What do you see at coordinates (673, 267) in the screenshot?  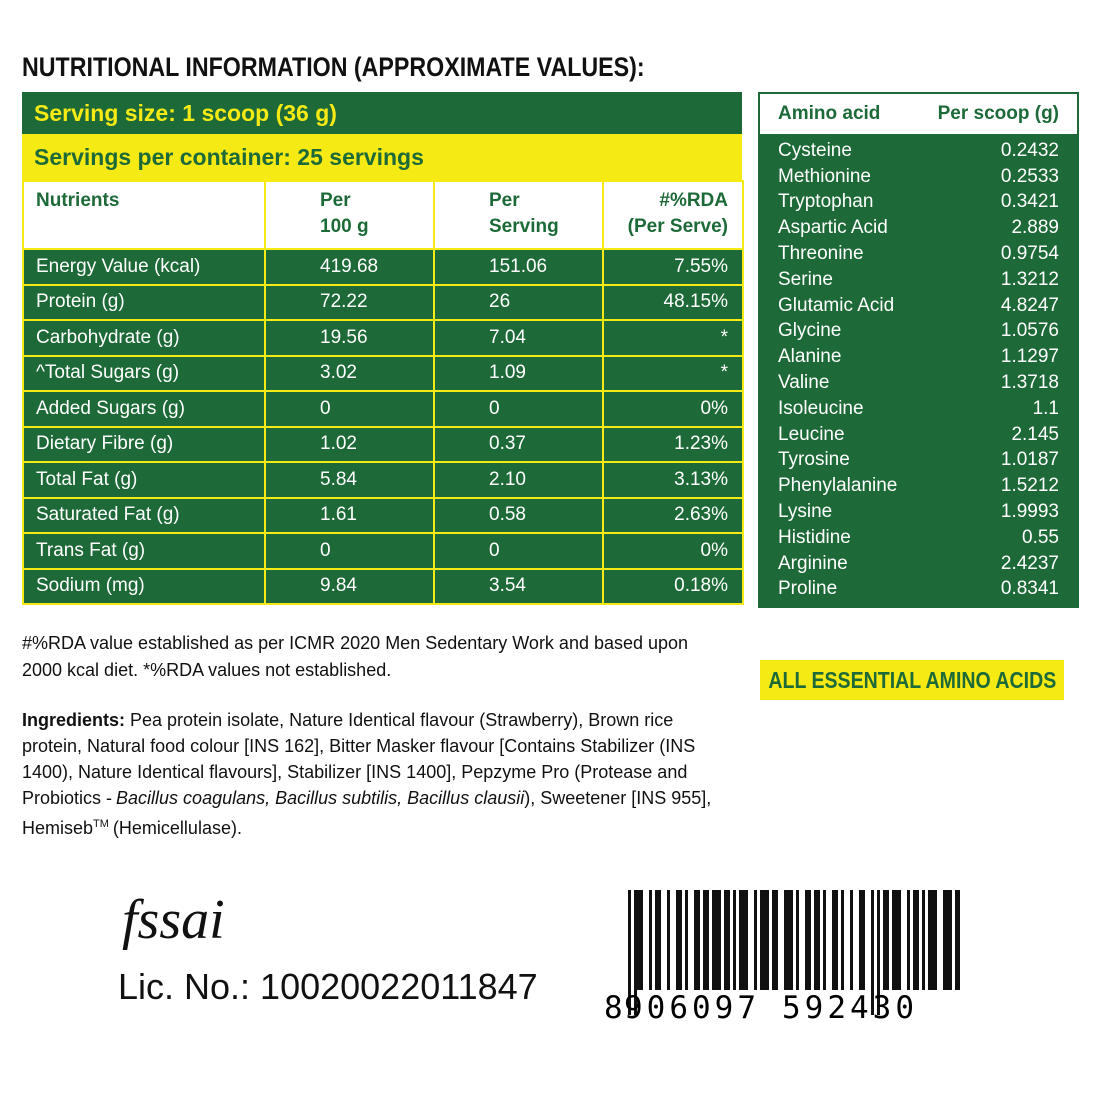 I see `cell: 7.55%` at bounding box center [673, 267].